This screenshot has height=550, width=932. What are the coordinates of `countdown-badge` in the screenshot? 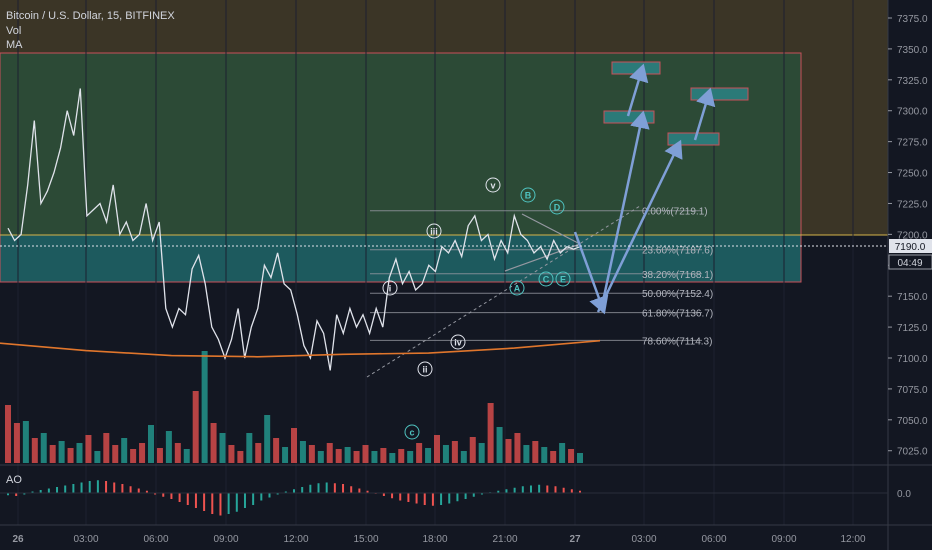 It's located at (910, 262).